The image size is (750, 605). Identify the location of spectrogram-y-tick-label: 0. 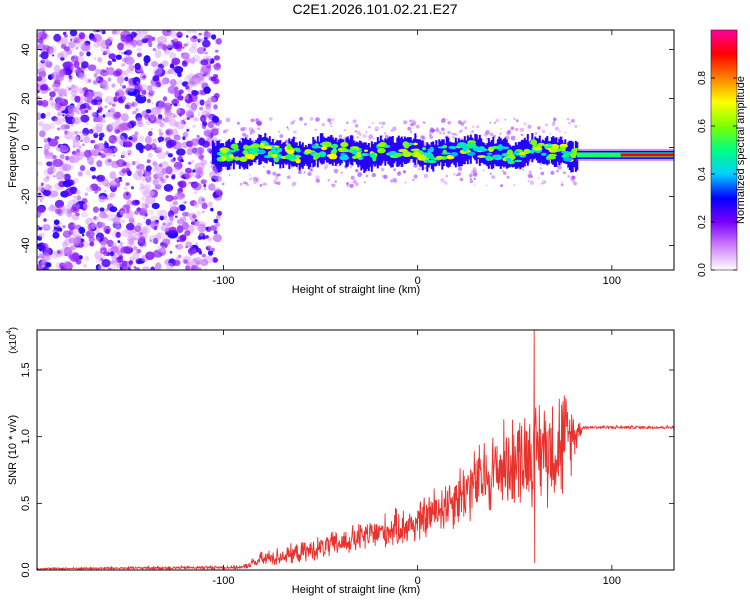
(26, 147).